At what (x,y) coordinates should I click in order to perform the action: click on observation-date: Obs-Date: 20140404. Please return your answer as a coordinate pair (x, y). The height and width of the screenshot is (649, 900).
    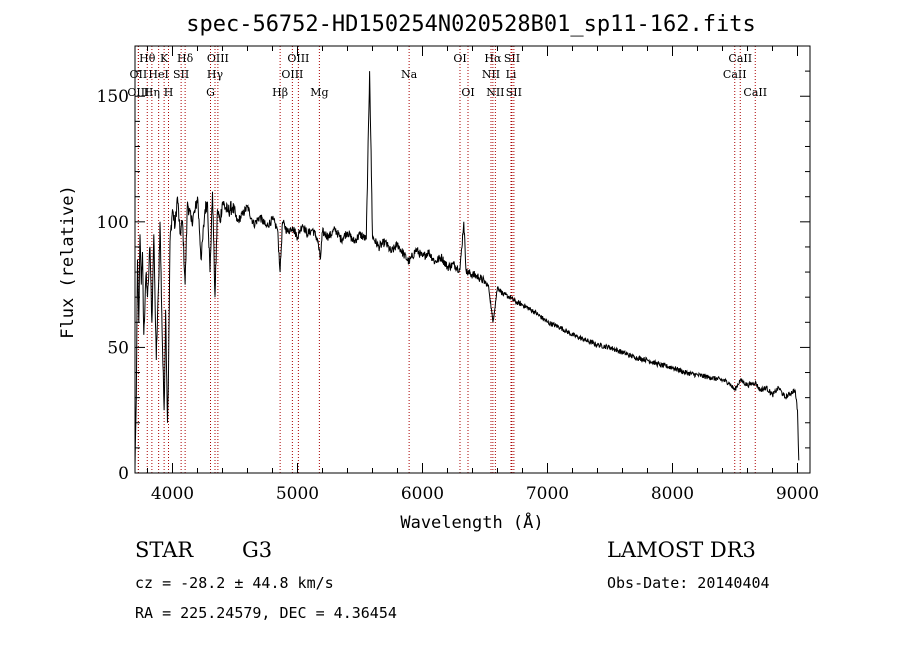
    Looking at the image, I should click on (688, 583).